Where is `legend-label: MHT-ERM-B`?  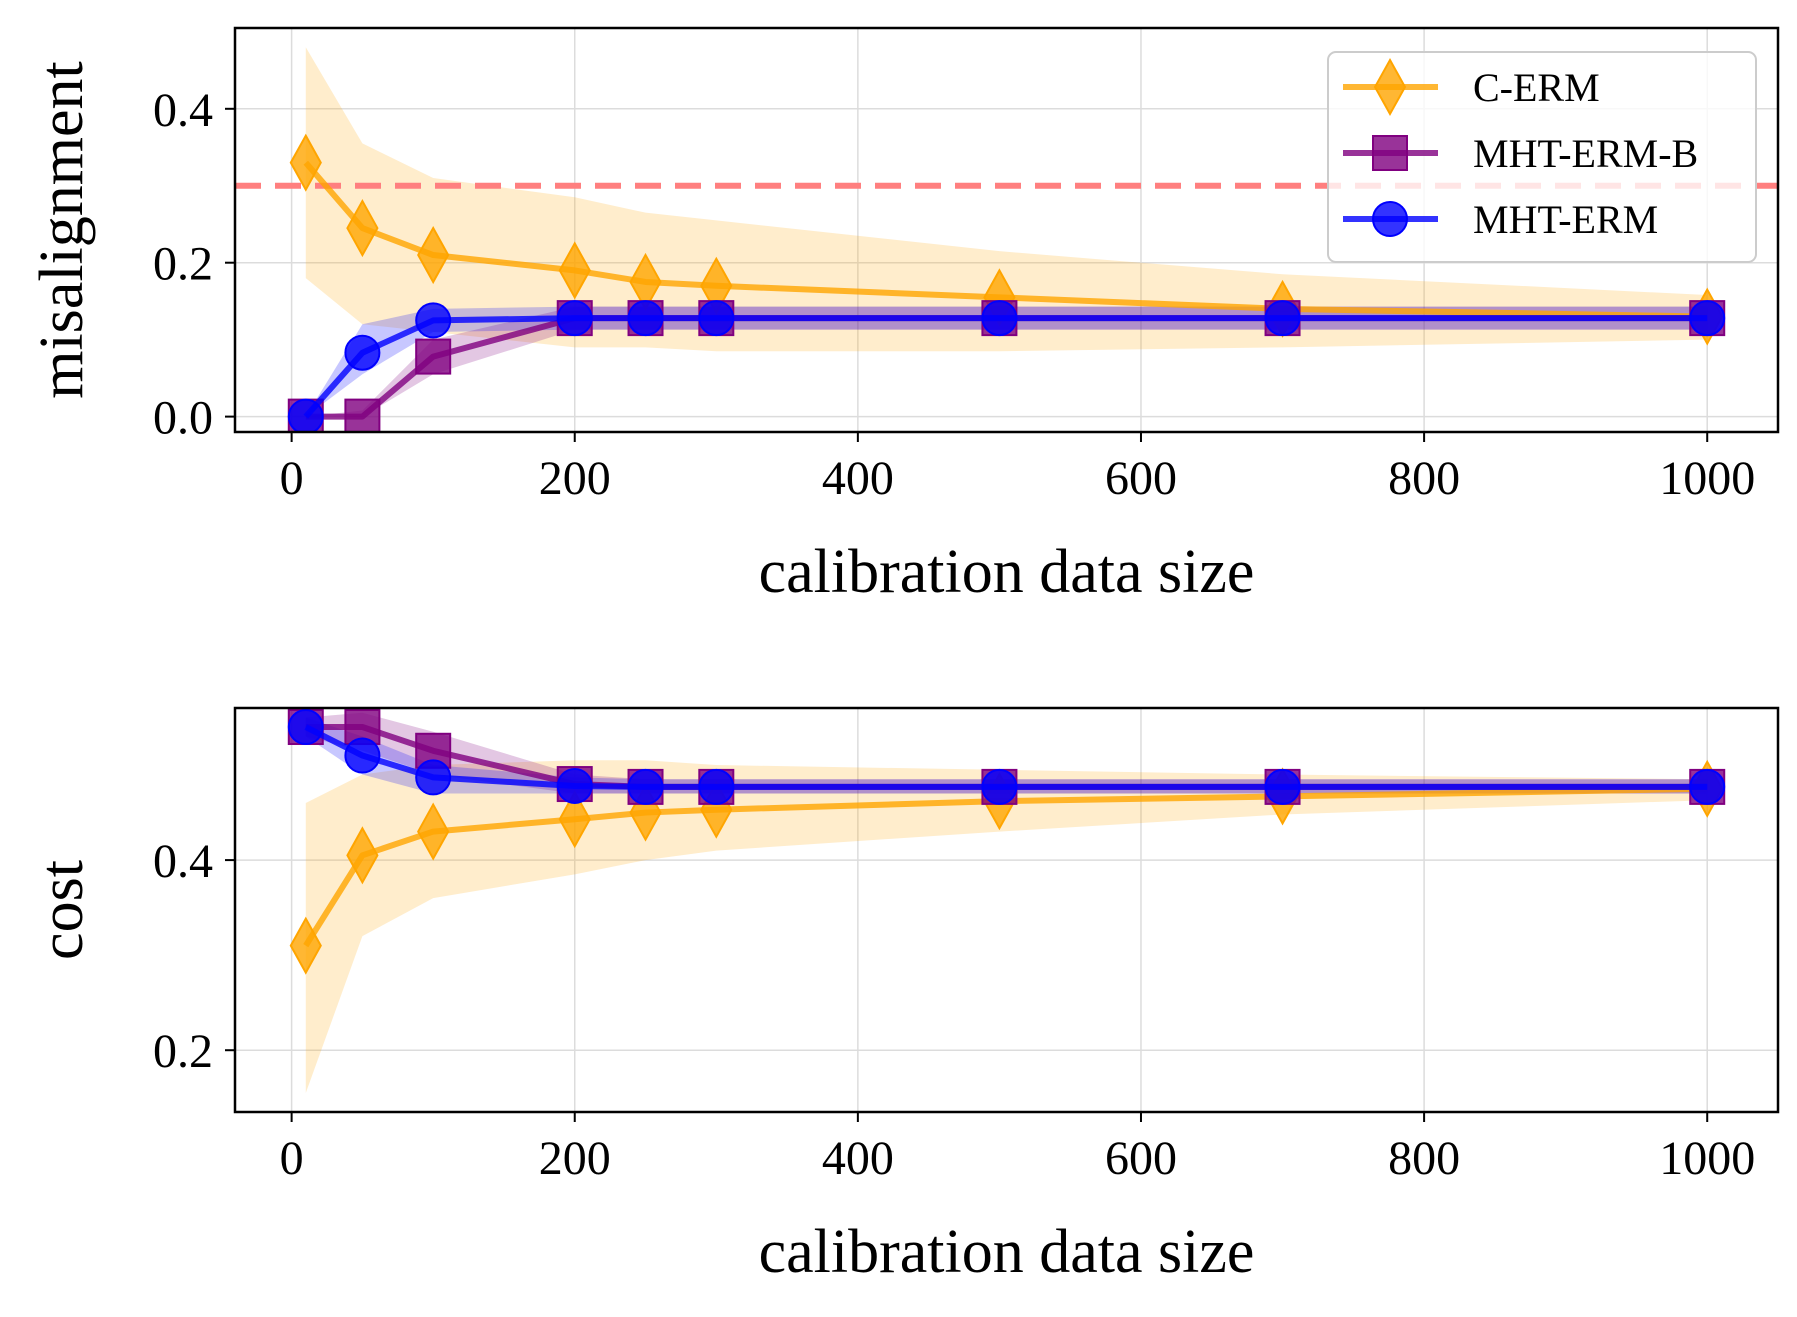 legend-label: MHT-ERM-B is located at coordinates (1585, 153).